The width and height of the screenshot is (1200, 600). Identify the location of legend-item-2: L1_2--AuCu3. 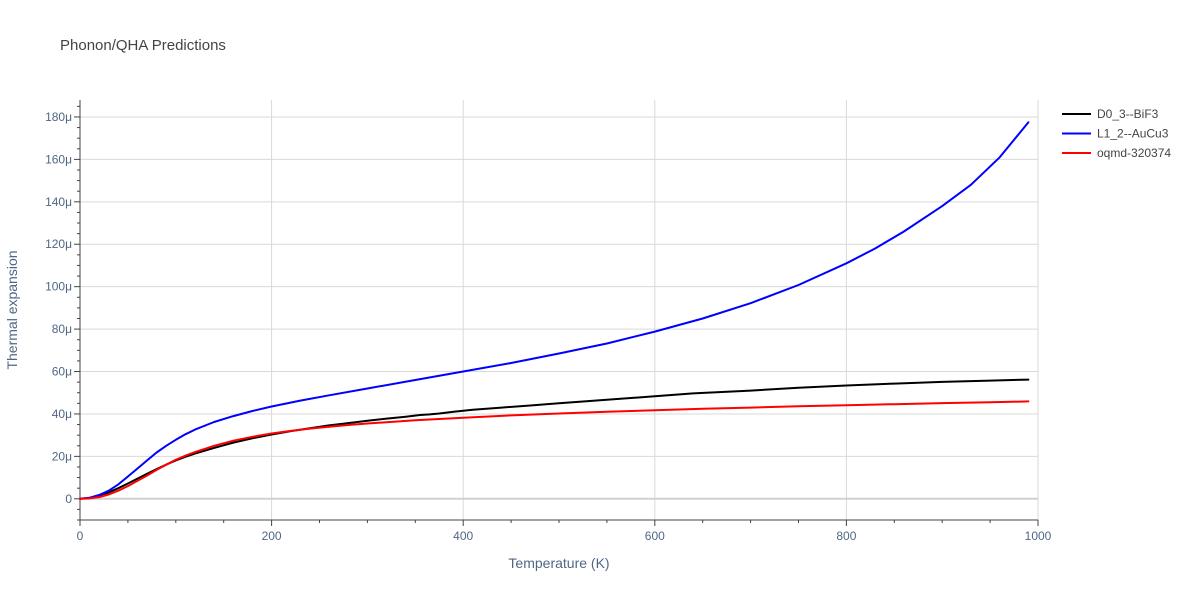
(1115, 134).